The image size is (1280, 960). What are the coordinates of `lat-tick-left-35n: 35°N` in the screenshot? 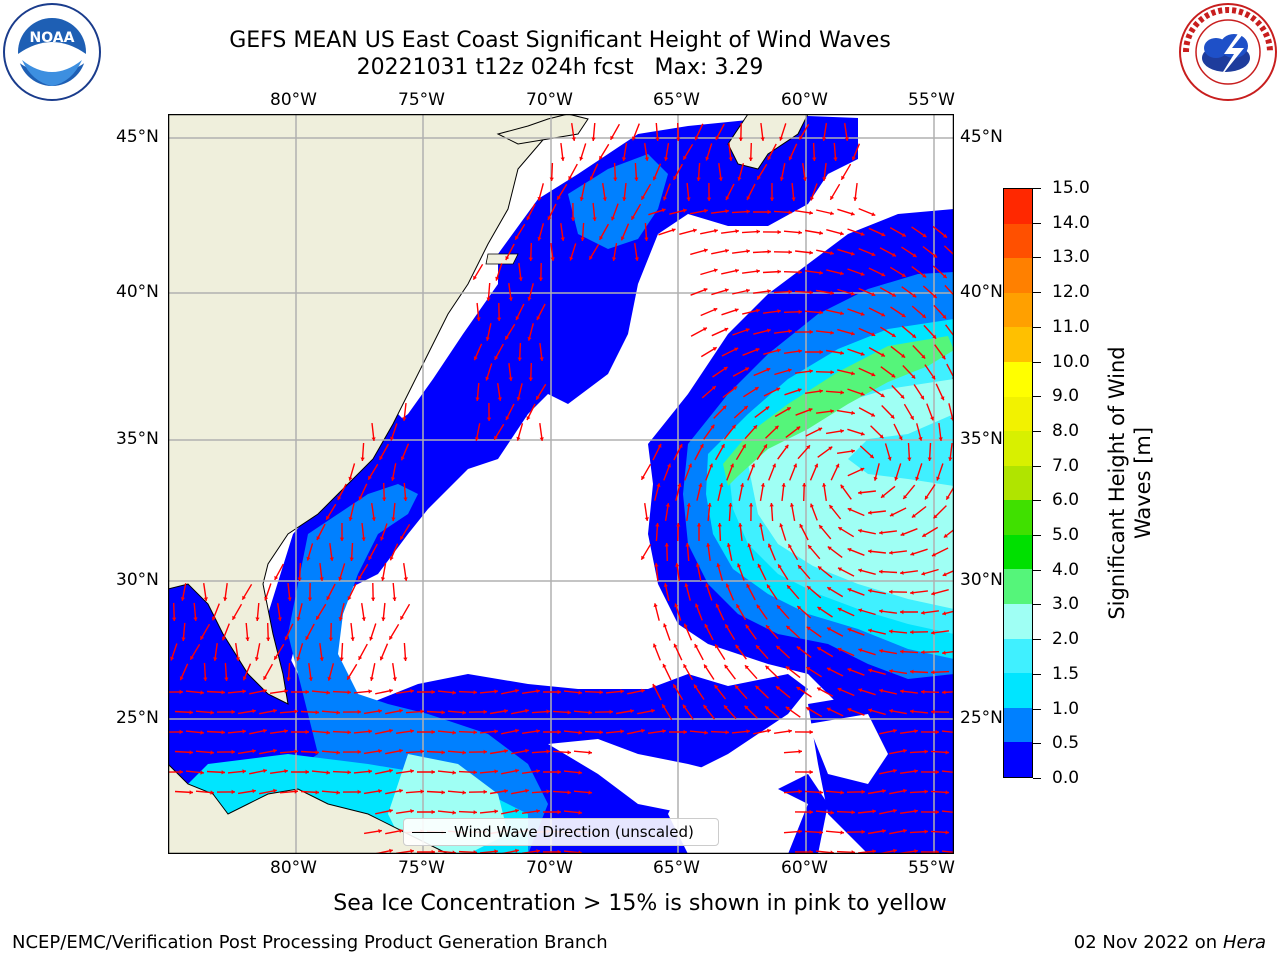 It's located at (137, 439).